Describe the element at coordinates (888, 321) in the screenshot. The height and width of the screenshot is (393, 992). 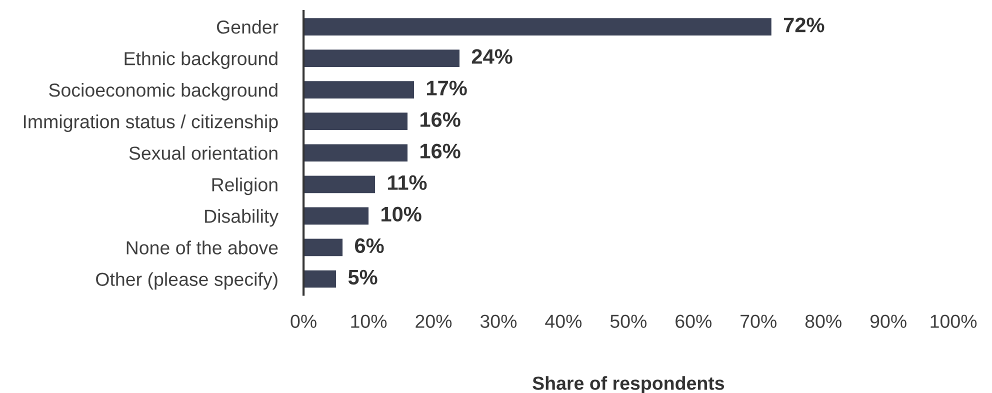
I see `x-tick-label: 90%` at that location.